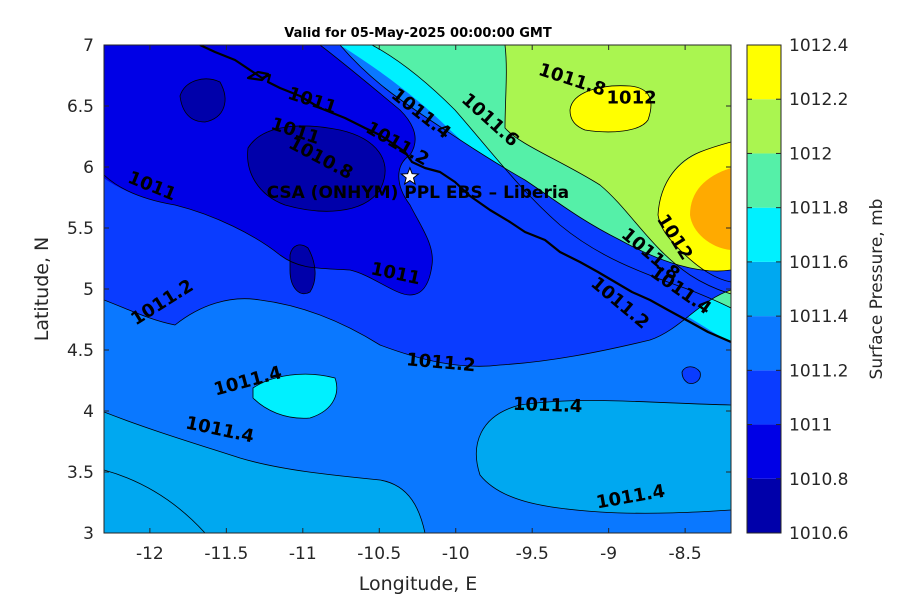 The width and height of the screenshot is (900, 600). I want to click on fill-1010-8-a, so click(202, 100).